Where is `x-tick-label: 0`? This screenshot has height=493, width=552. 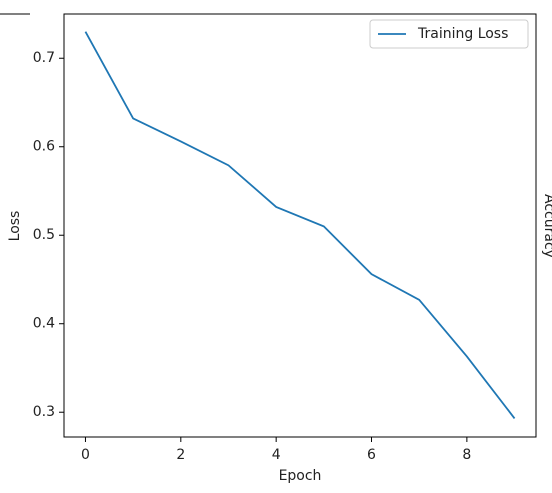
x-tick-label: 0 is located at coordinates (85, 455).